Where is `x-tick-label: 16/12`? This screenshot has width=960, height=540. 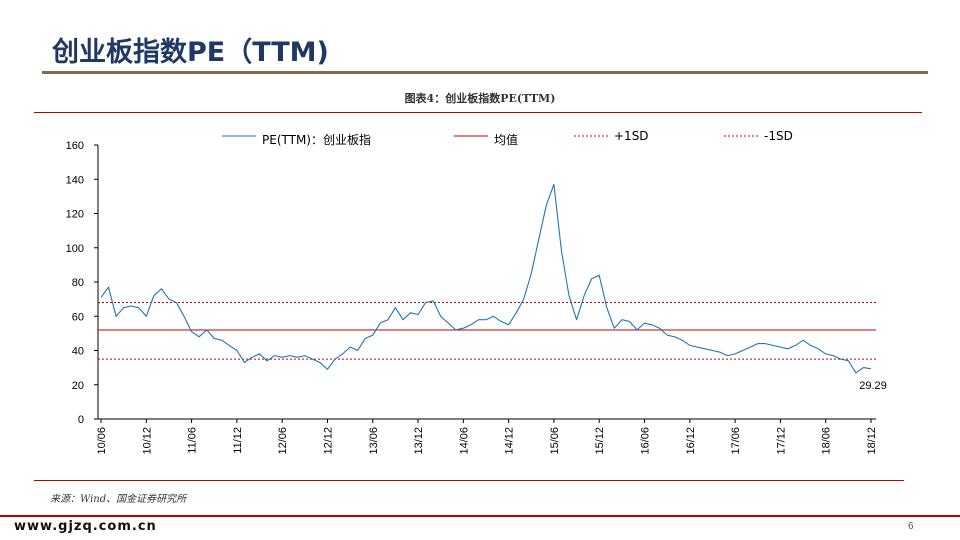
x-tick-label: 16/12 is located at coordinates (691, 441).